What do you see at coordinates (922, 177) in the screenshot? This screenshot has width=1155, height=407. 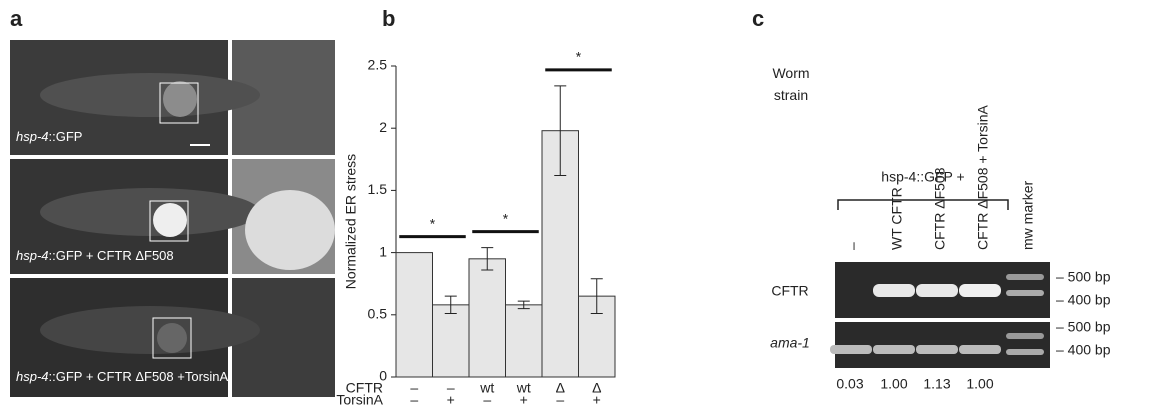 I see `strain-header: hsp-4::GFP +` at bounding box center [922, 177].